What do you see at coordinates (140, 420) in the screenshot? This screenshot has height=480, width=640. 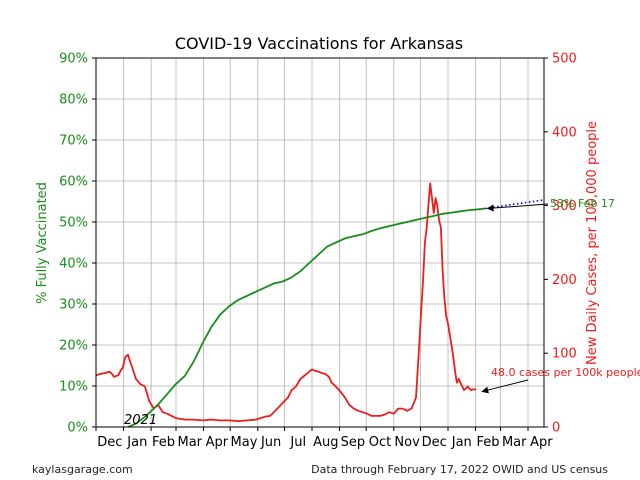 I see `year-label: 2021` at bounding box center [140, 420].